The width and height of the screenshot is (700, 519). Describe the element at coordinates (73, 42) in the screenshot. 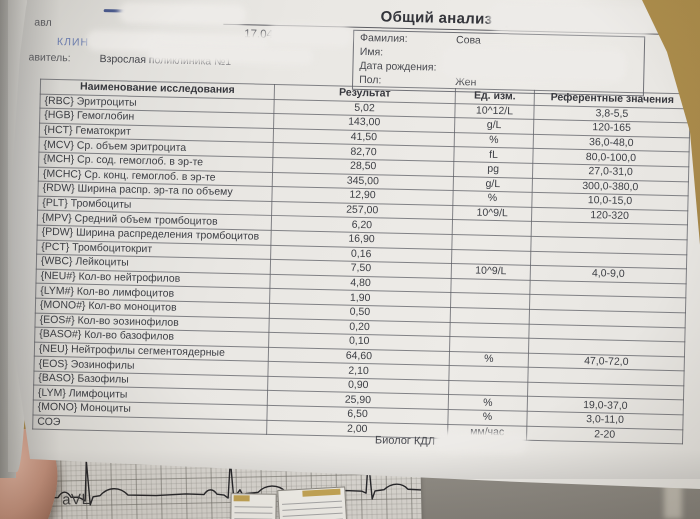

I see `clinic-stamp-fragment: КЛИН` at that location.